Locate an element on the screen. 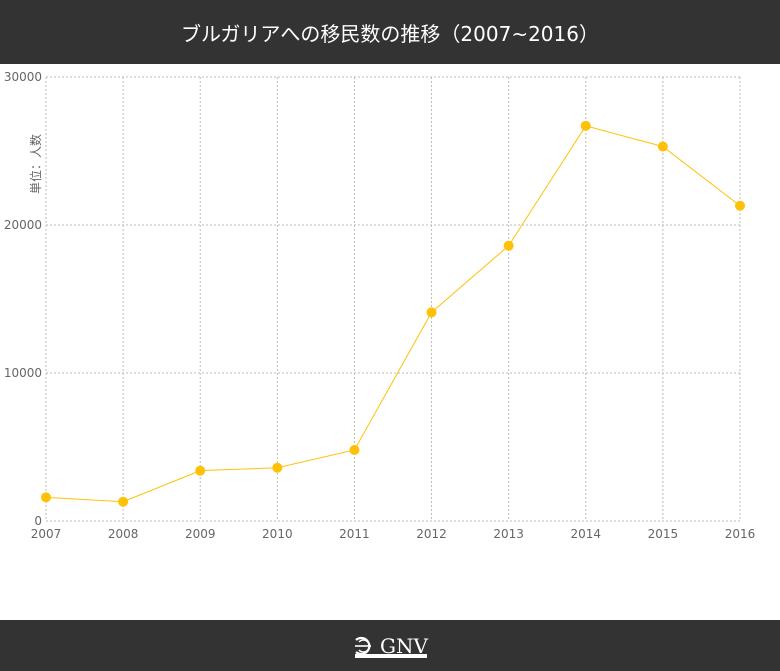 This screenshot has height=671, width=780. gnv-logo: GNV is located at coordinates (390, 646).